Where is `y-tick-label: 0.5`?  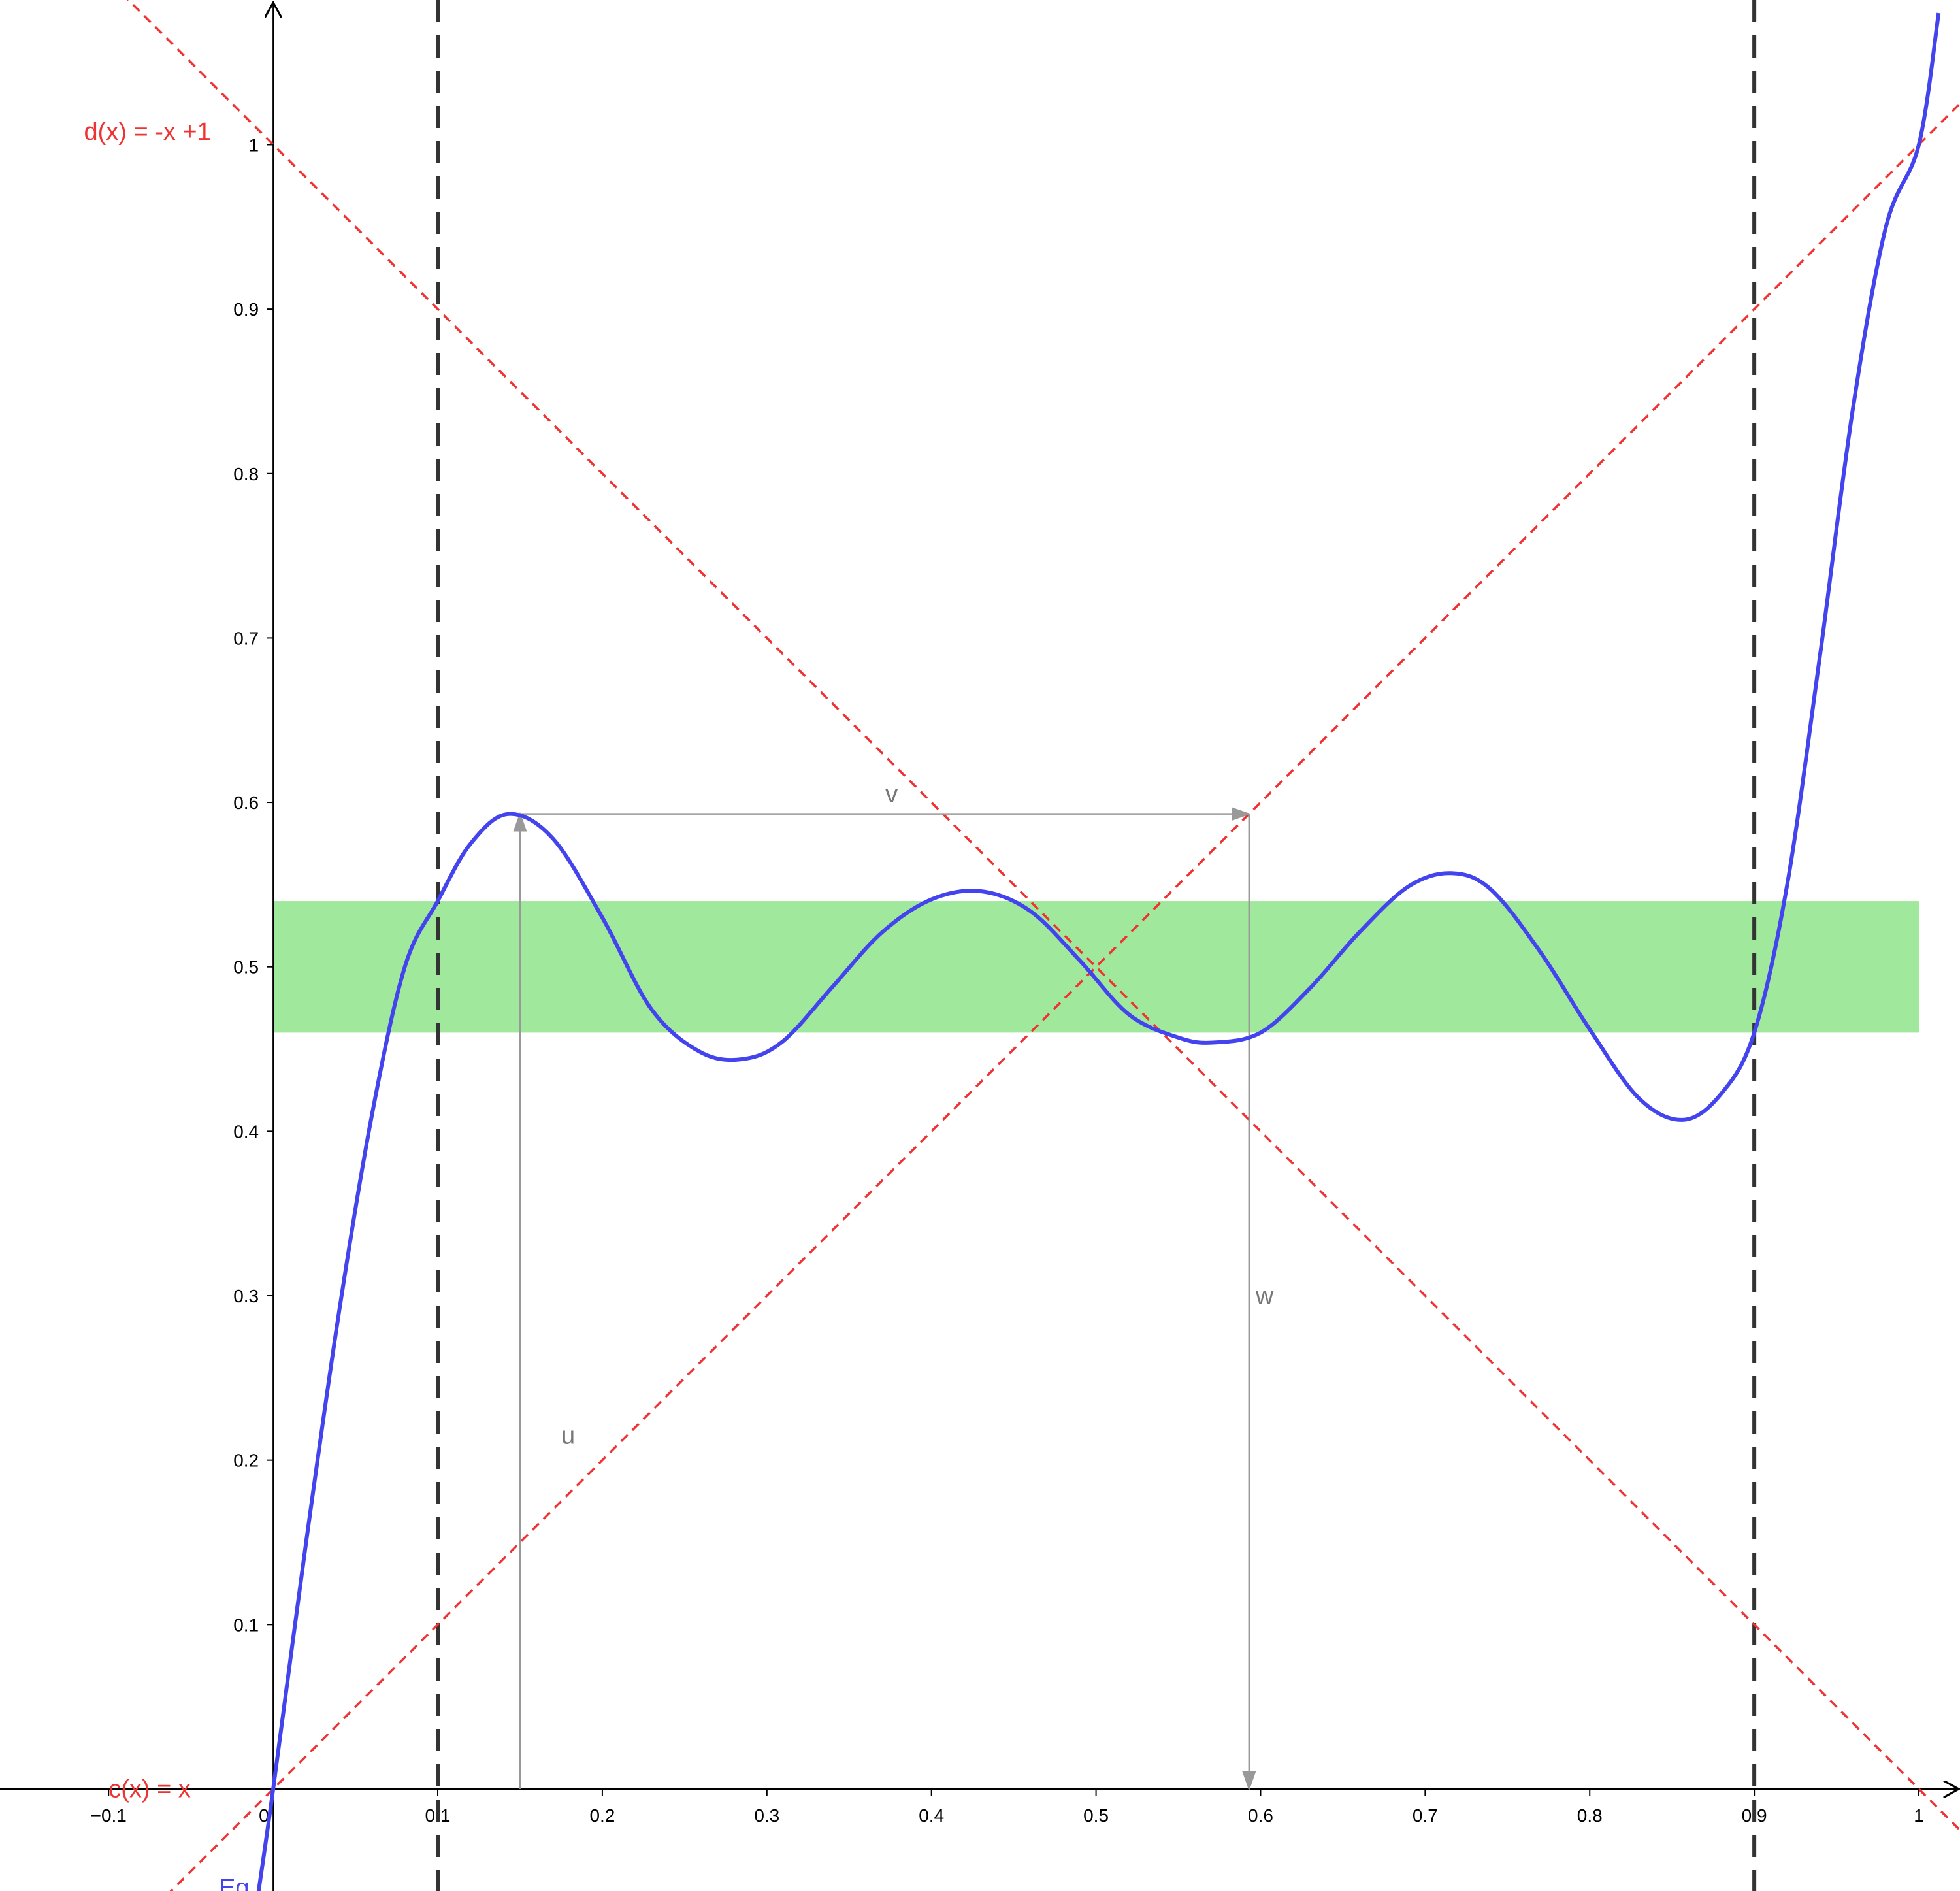
y-tick-label: 0.5 is located at coordinates (246, 967).